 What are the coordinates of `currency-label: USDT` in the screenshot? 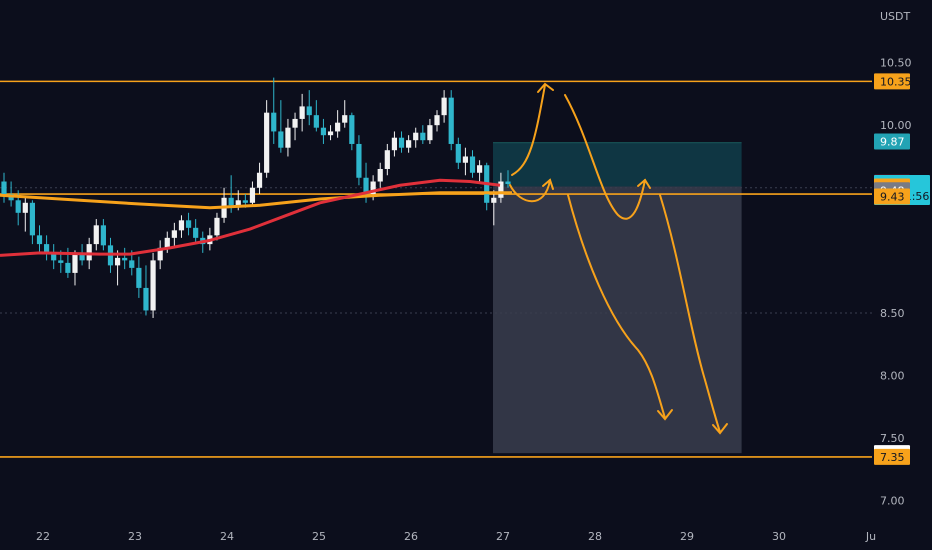 It's located at (895, 16).